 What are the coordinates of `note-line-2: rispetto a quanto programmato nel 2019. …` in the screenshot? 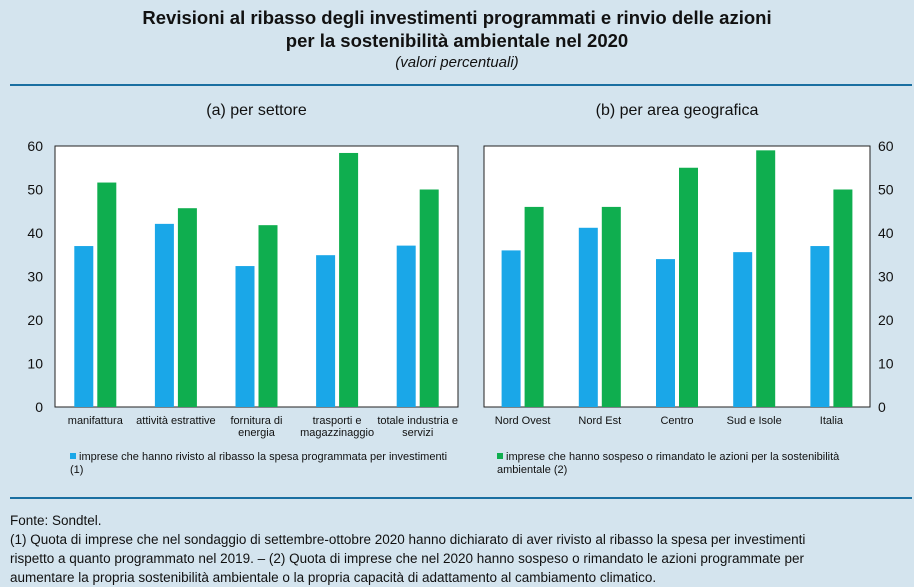 It's located at (407, 558).